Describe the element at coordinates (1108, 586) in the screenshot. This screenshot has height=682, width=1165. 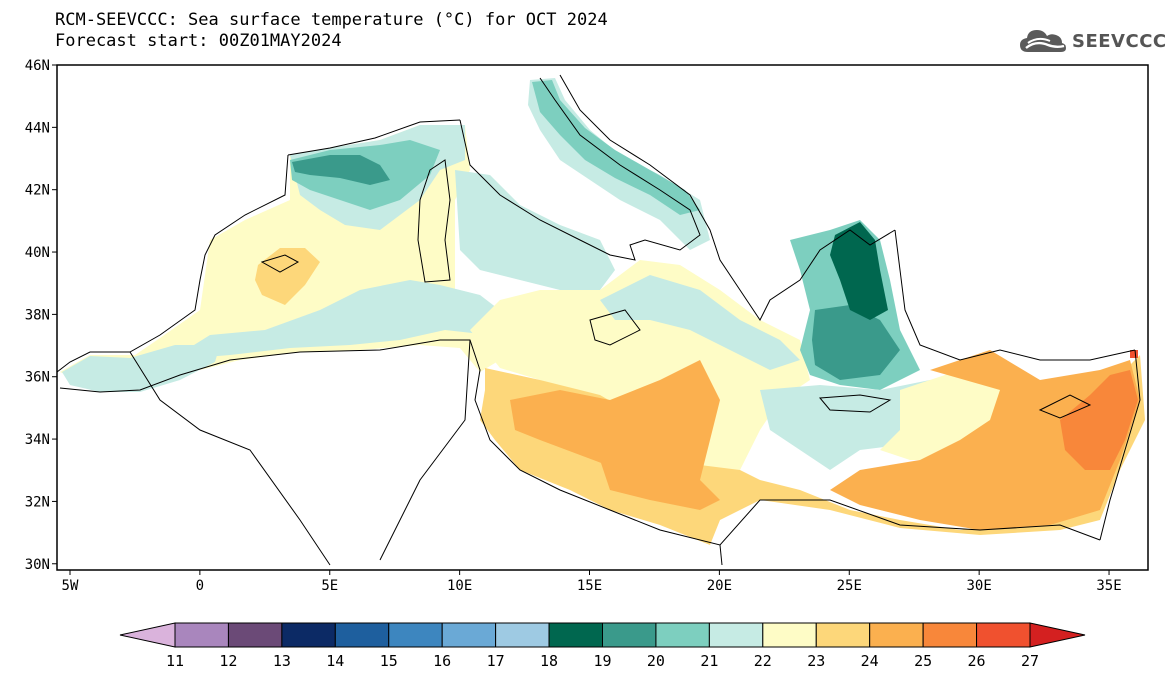
I see `lon-tick-label: 35E` at that location.